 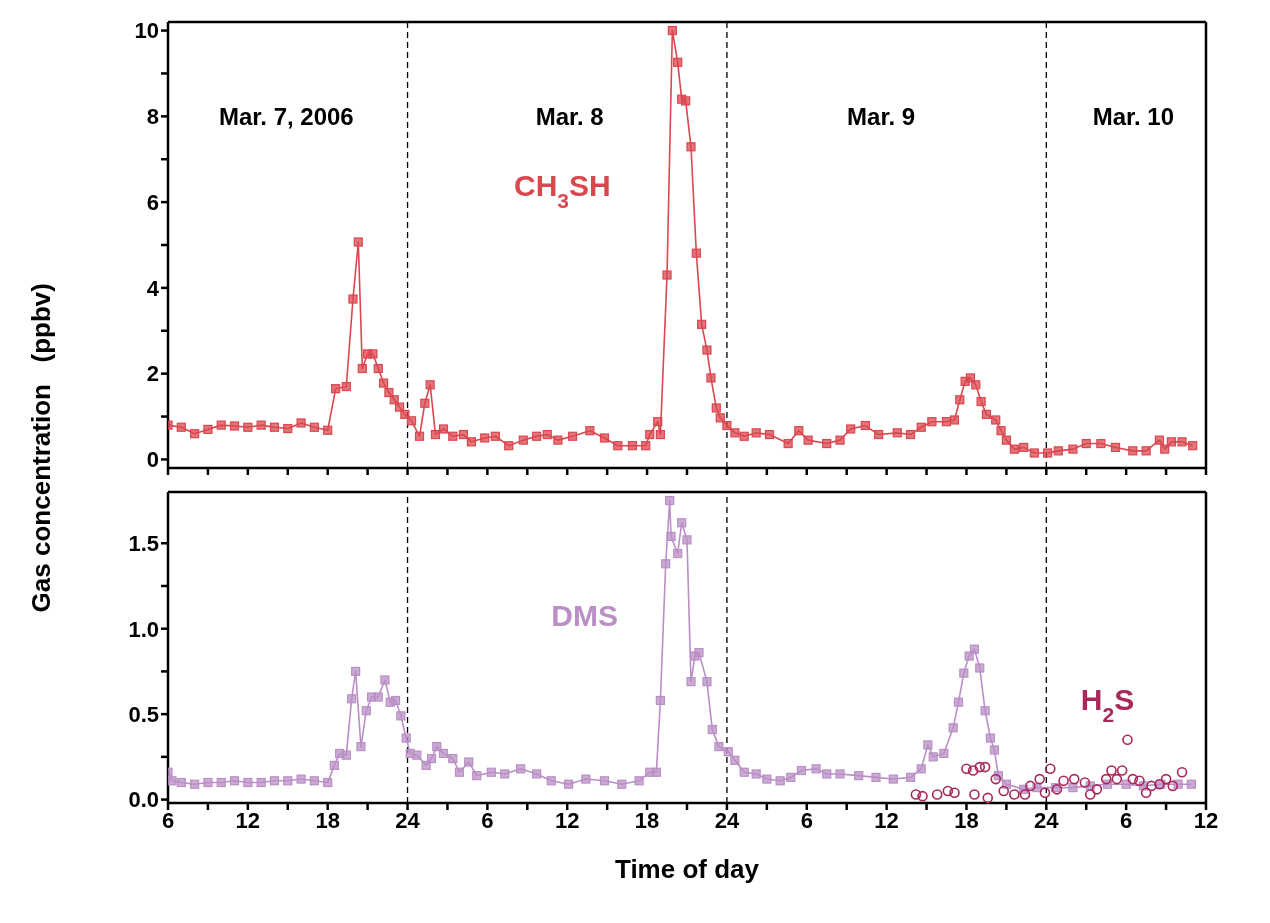 I want to click on y-tick-label: 0, so click(x=152, y=460).